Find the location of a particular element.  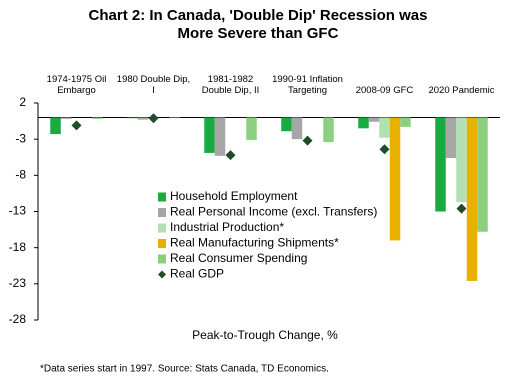

y-tick-label: -18 is located at coordinates (18, 247).